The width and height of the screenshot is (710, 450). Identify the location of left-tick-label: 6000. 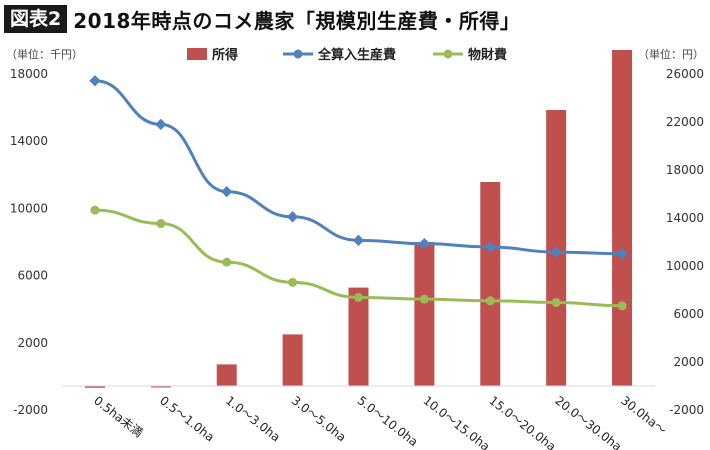
(32, 276).